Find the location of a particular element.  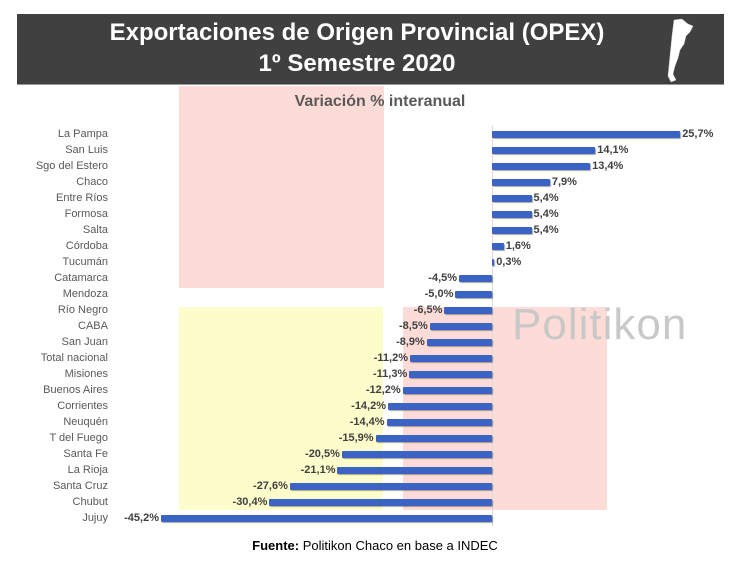

category-label: Salta is located at coordinates (95, 230).